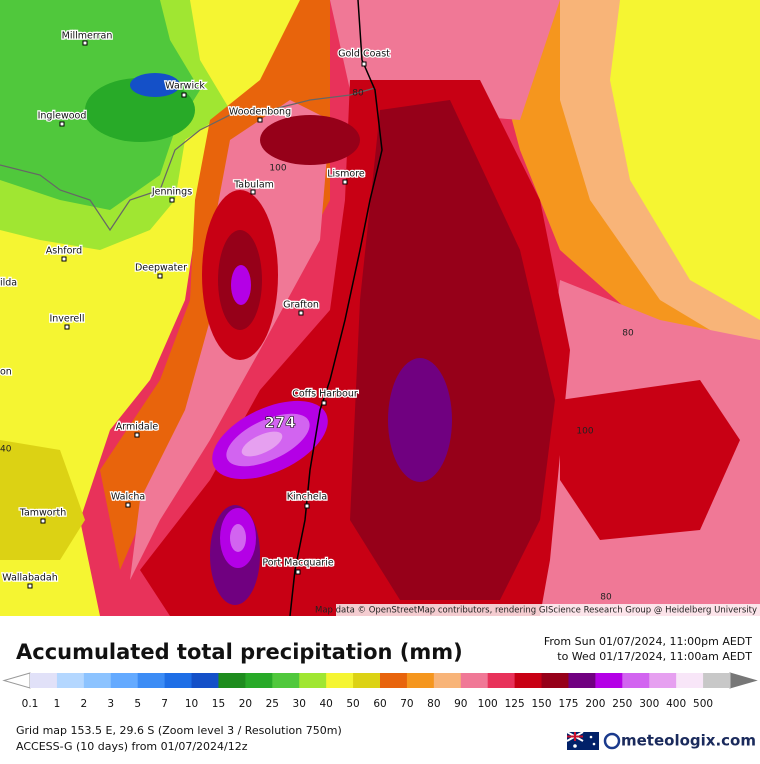  Describe the element at coordinates (301, 305) in the screenshot. I see `place-label: Grafton` at that location.